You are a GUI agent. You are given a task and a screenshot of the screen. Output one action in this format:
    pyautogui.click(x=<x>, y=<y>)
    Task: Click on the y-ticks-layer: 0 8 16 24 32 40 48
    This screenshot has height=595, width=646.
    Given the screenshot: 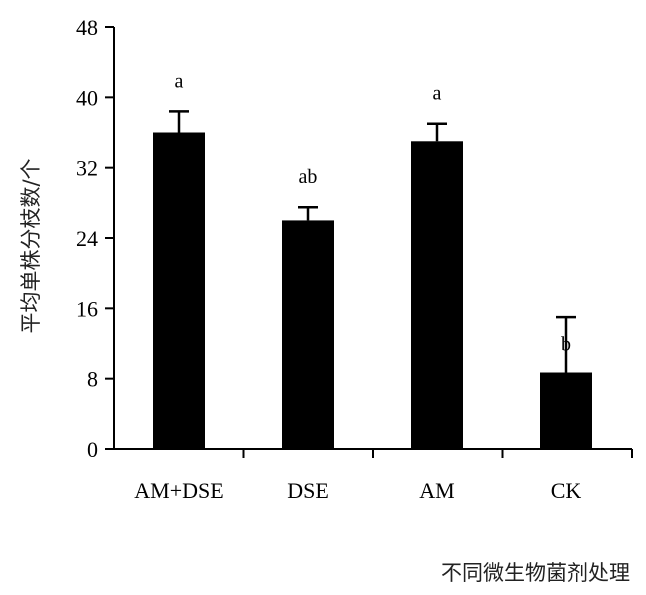 What is the action you would take?
    pyautogui.click(x=95, y=238)
    